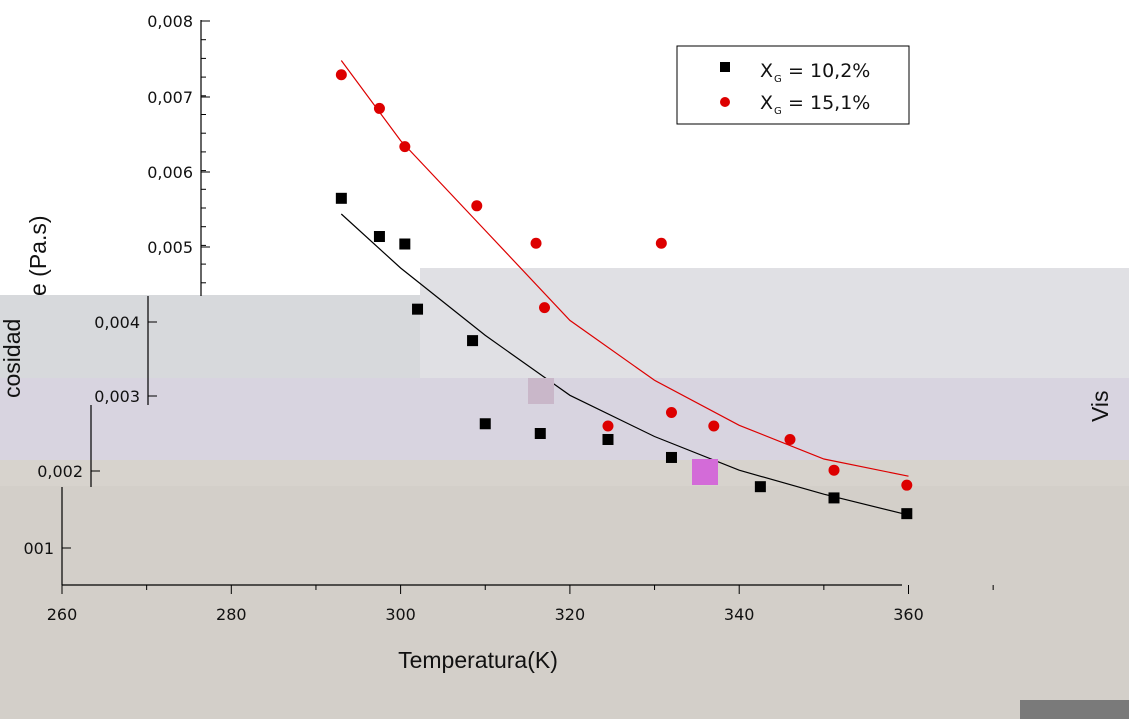 This screenshot has height=719, width=1129. What do you see at coordinates (478, 660) in the screenshot?
I see `x-axis-title: Temperatura(K)` at bounding box center [478, 660].